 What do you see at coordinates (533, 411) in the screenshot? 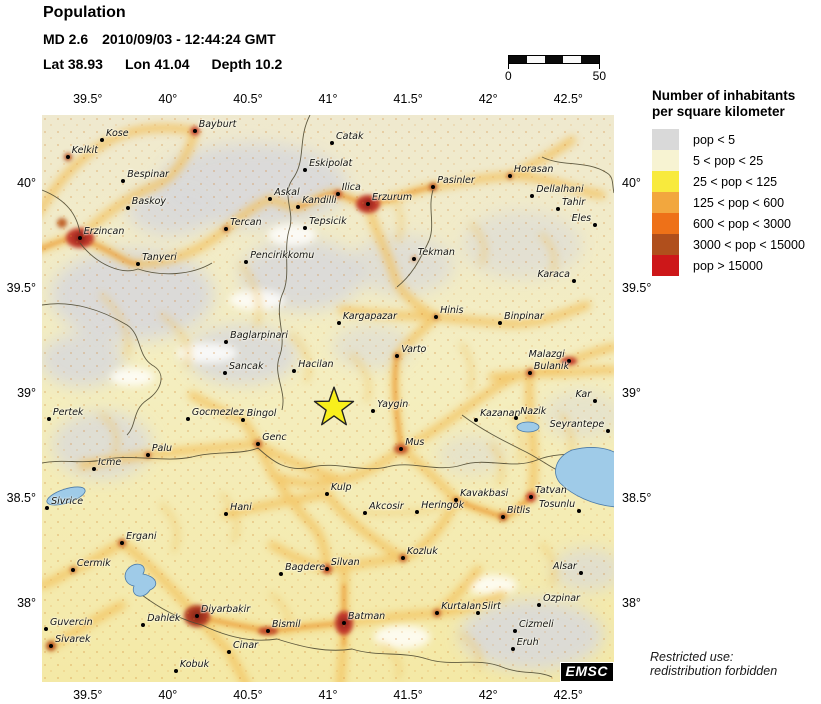
I see `city-label: Nazik` at bounding box center [533, 411].